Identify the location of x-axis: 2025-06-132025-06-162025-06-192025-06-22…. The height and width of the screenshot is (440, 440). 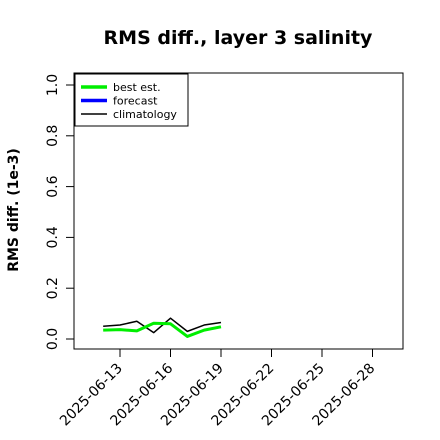
(217, 389).